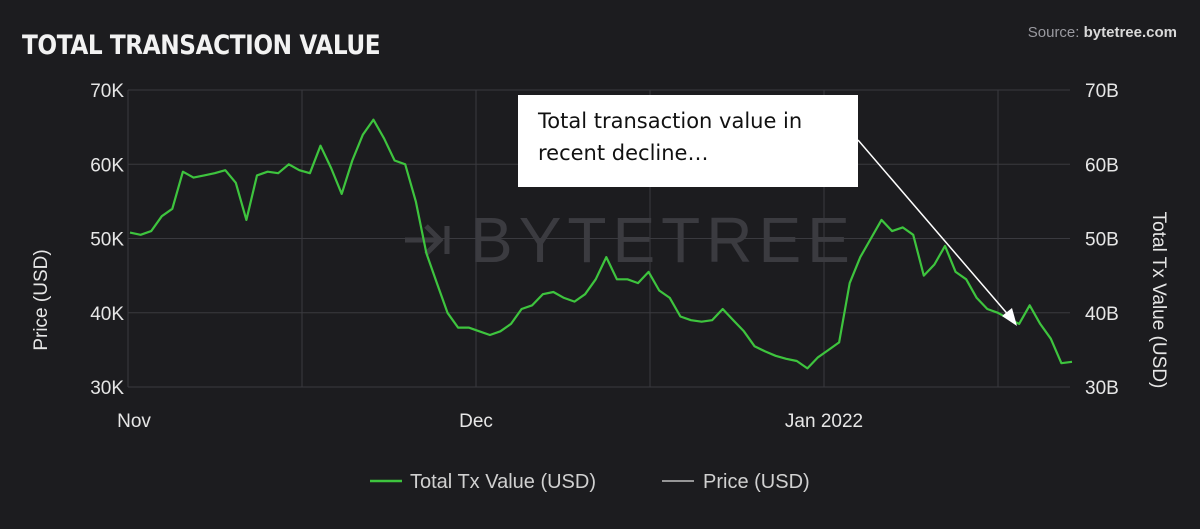 The image size is (1200, 529). What do you see at coordinates (937, 232) in the screenshot?
I see `annotation-arrow` at bounding box center [937, 232].